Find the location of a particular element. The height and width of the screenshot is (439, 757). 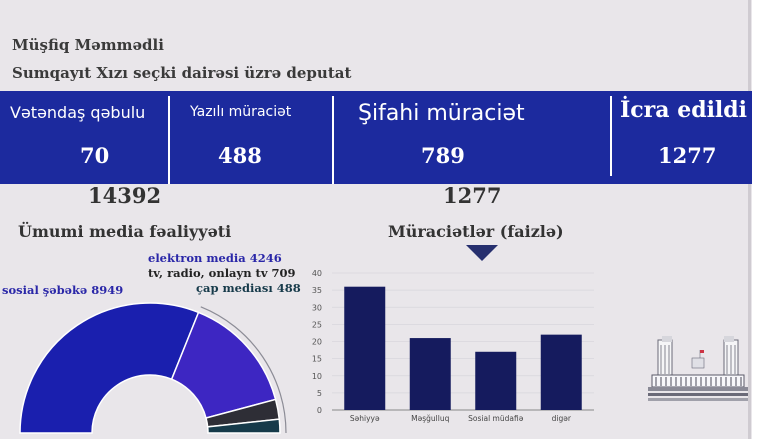

label-electronic-media: elektron media 4246 is located at coordinates (215, 258).